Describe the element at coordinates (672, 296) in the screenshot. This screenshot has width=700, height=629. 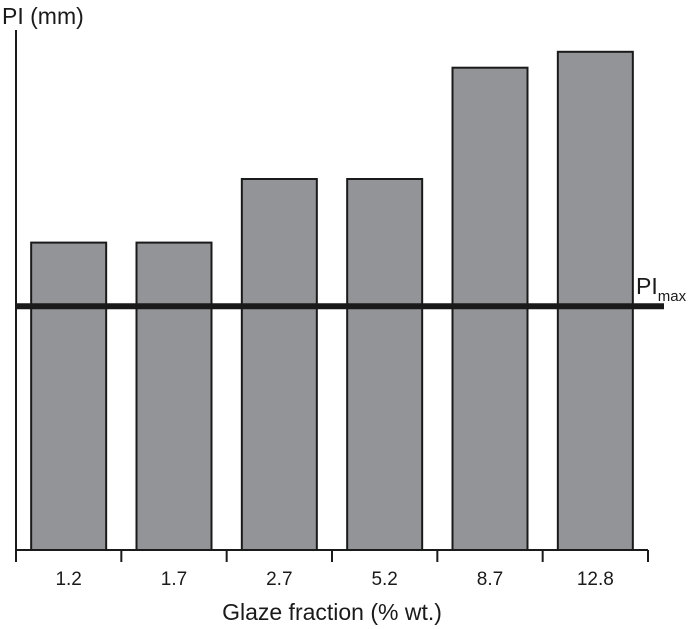
I see `pi-max-label-sub: max` at that location.